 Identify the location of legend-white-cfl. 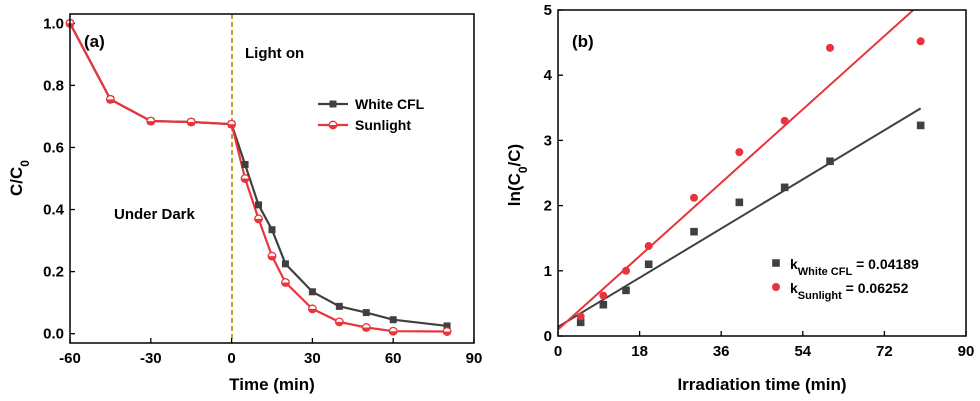
(333, 104).